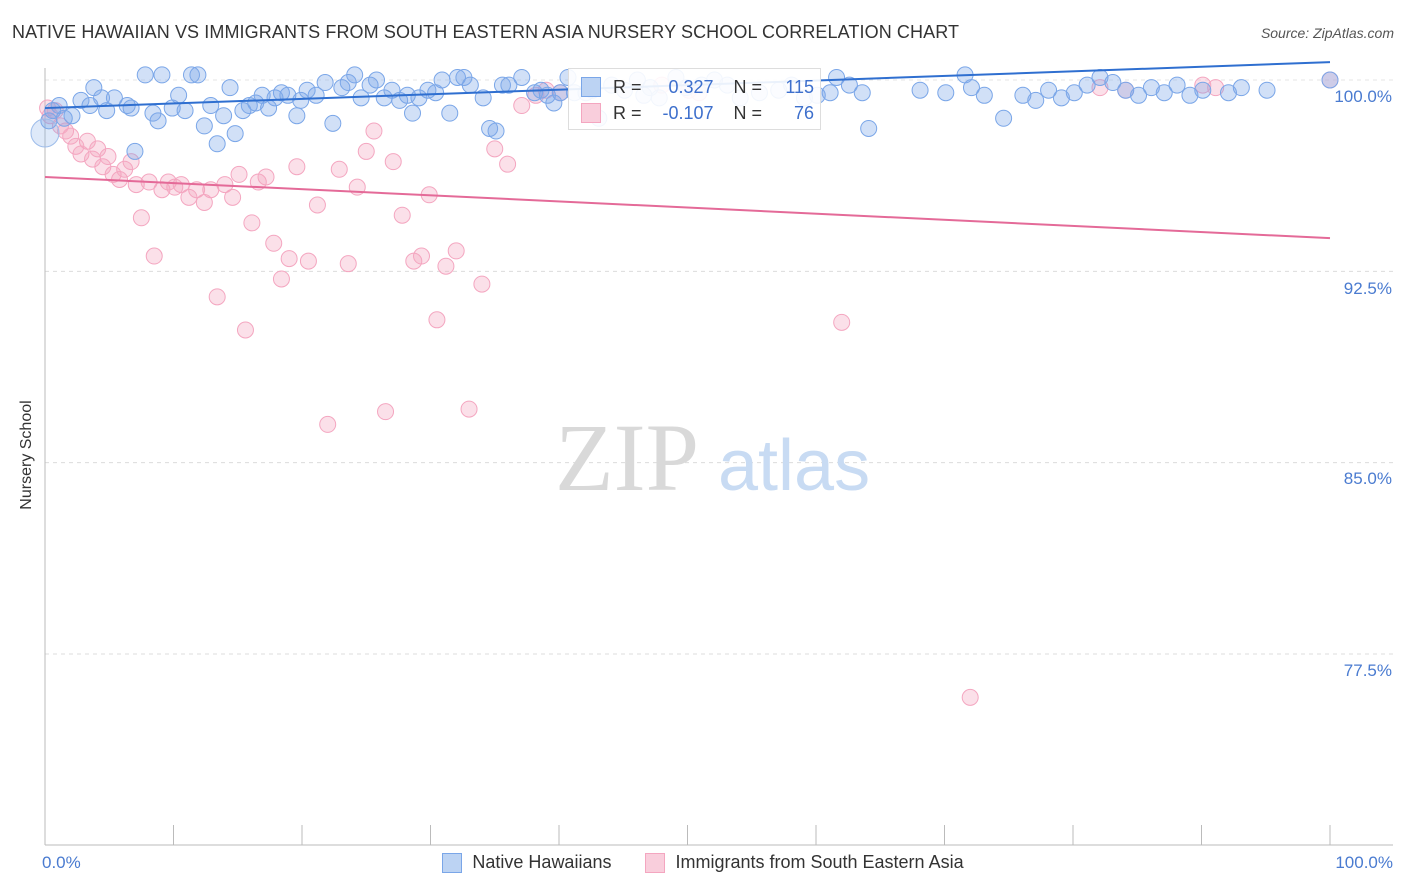 The height and width of the screenshot is (892, 1406). I want to click on x-tick-label-0: 0.0%, so click(61, 862).